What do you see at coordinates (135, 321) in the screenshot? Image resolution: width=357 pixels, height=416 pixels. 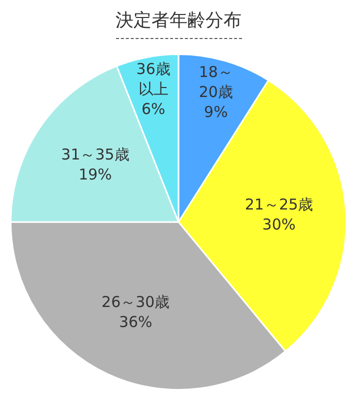 I see `data-label: 36%` at bounding box center [135, 321].